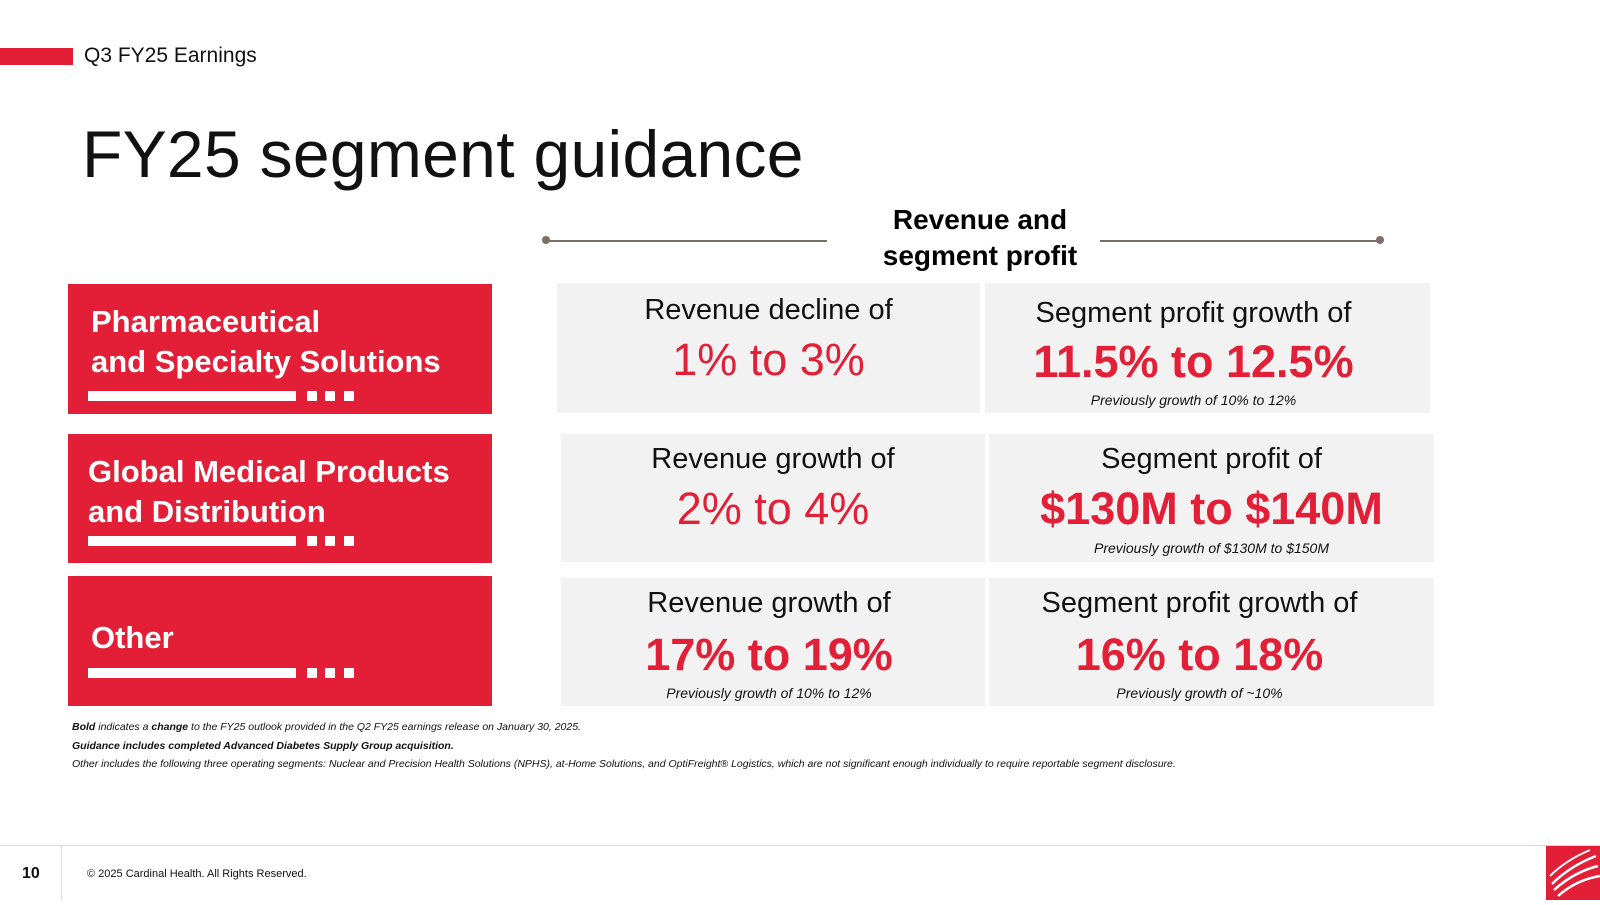 Image resolution: width=1600 pixels, height=905 pixels. What do you see at coordinates (443, 154) in the screenshot?
I see `page-title: FY25 segment guidance` at bounding box center [443, 154].